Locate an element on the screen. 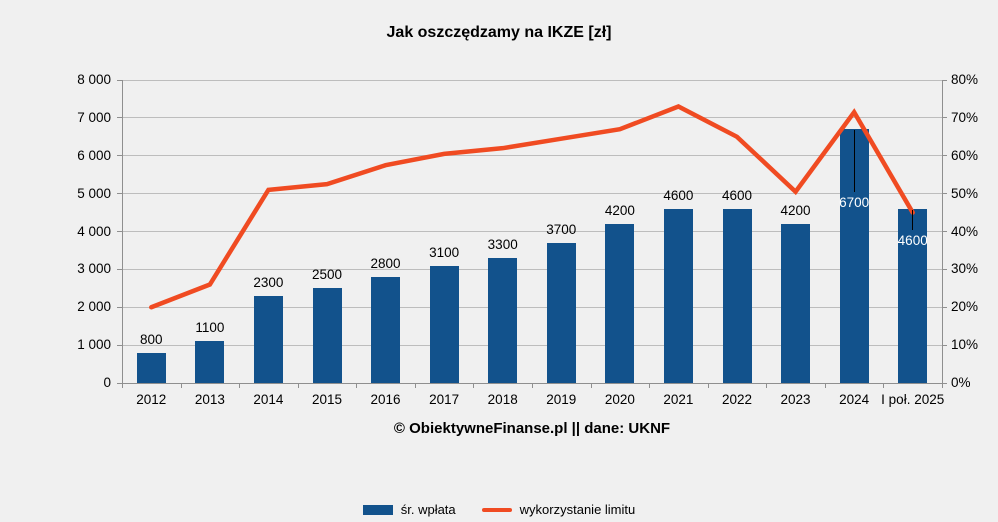 The image size is (998, 522). bar-2017 is located at coordinates (444, 324).